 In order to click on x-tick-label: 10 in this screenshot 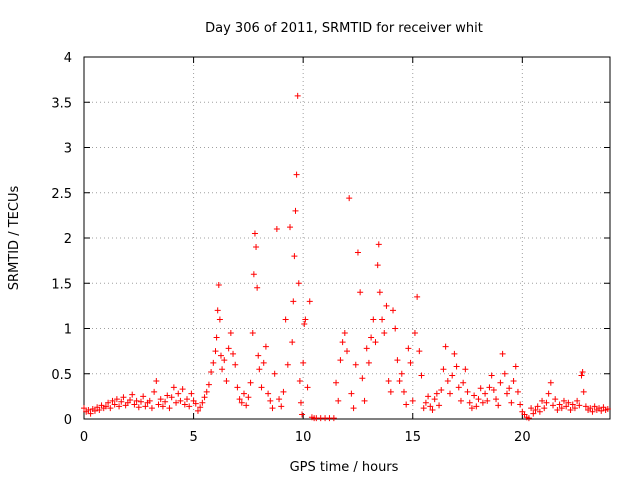, I will do `click(303, 437)`.